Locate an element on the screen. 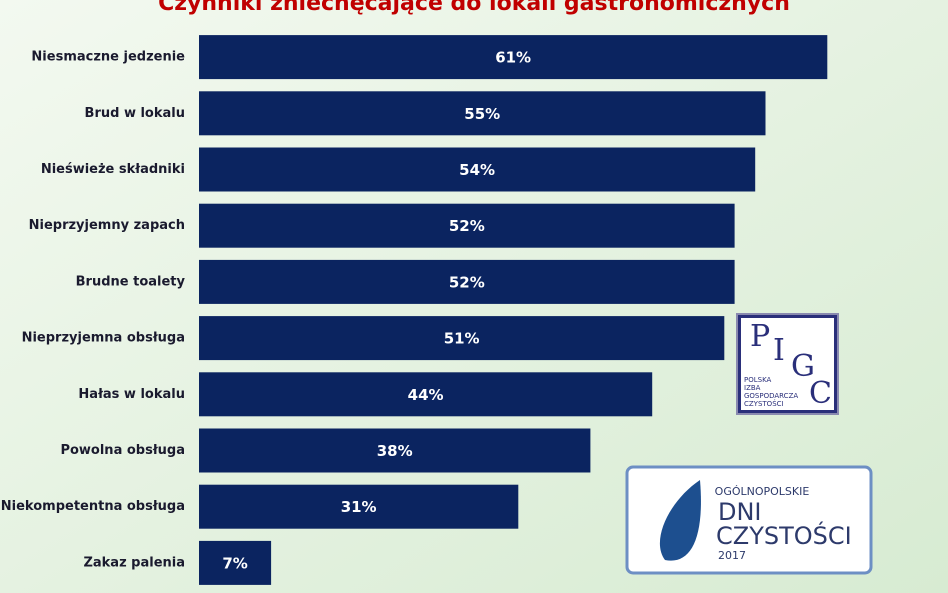 This screenshot has width=948, height=593. category-label: Niesmaczne jedzenie is located at coordinates (108, 57).